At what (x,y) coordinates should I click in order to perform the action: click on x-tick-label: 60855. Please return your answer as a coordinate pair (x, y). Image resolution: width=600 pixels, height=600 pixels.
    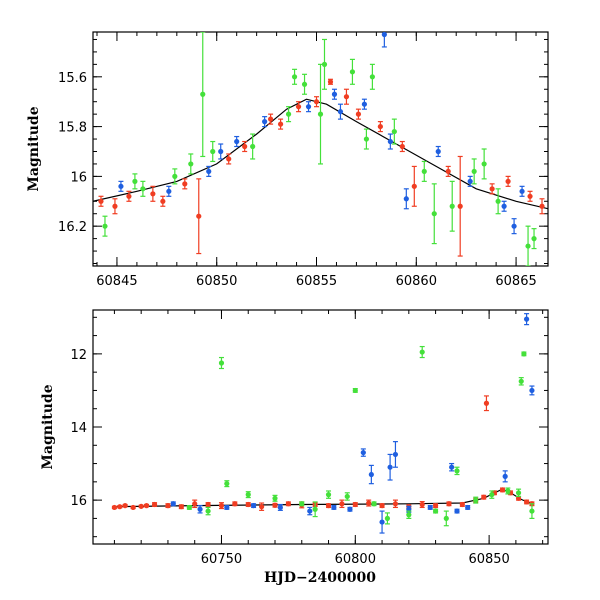
    Looking at the image, I should click on (316, 281).